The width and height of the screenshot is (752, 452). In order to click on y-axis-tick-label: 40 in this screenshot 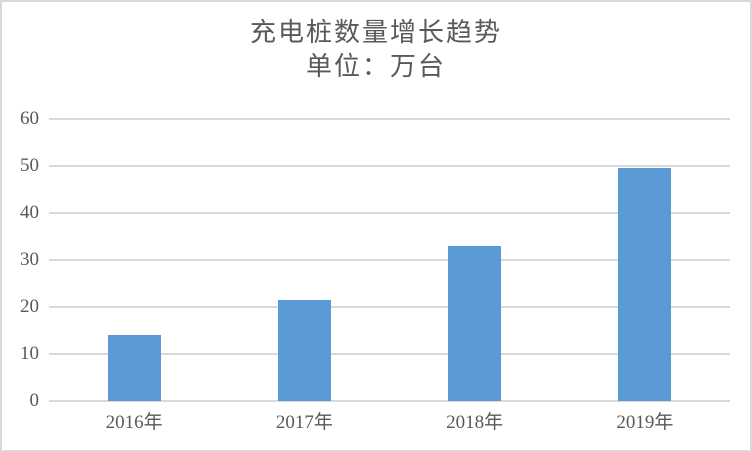, I will do `click(29, 212)`.